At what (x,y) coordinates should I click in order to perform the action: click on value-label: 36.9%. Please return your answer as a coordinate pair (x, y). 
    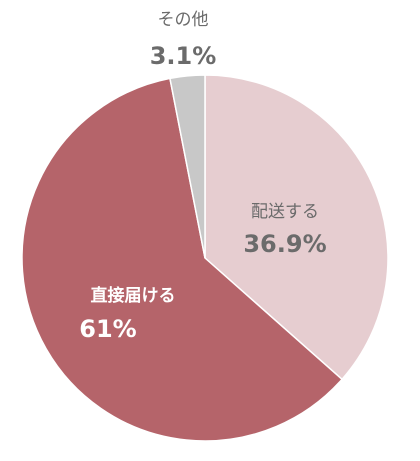
    Looking at the image, I should click on (284, 244).